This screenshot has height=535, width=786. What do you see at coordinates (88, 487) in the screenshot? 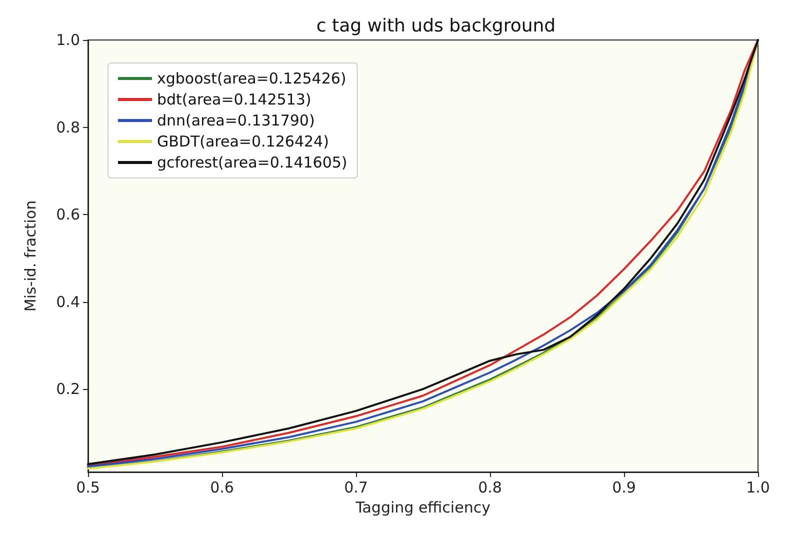
I see `x-tick-label: 0.5` at bounding box center [88, 487].